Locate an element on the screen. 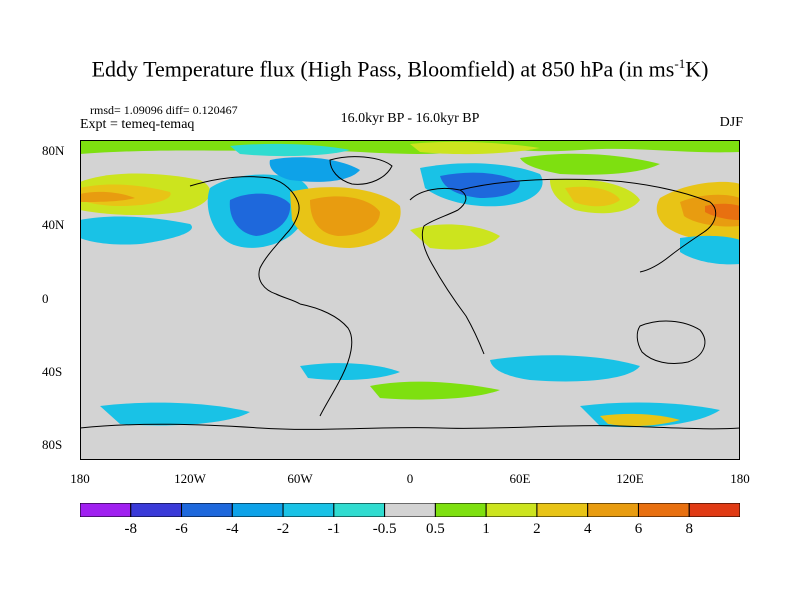 This screenshot has width=800, height=600. coast-australia is located at coordinates (671, 342).